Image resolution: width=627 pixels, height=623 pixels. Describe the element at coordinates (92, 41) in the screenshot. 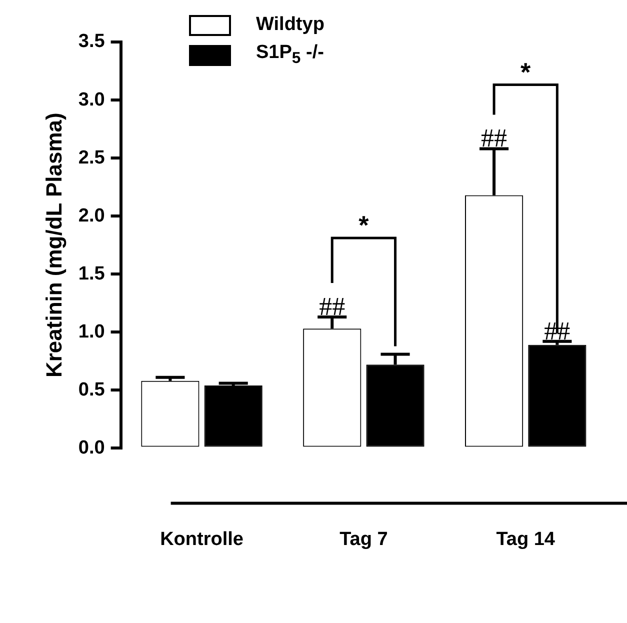

I see `y-tick-label: 3.5` at that location.